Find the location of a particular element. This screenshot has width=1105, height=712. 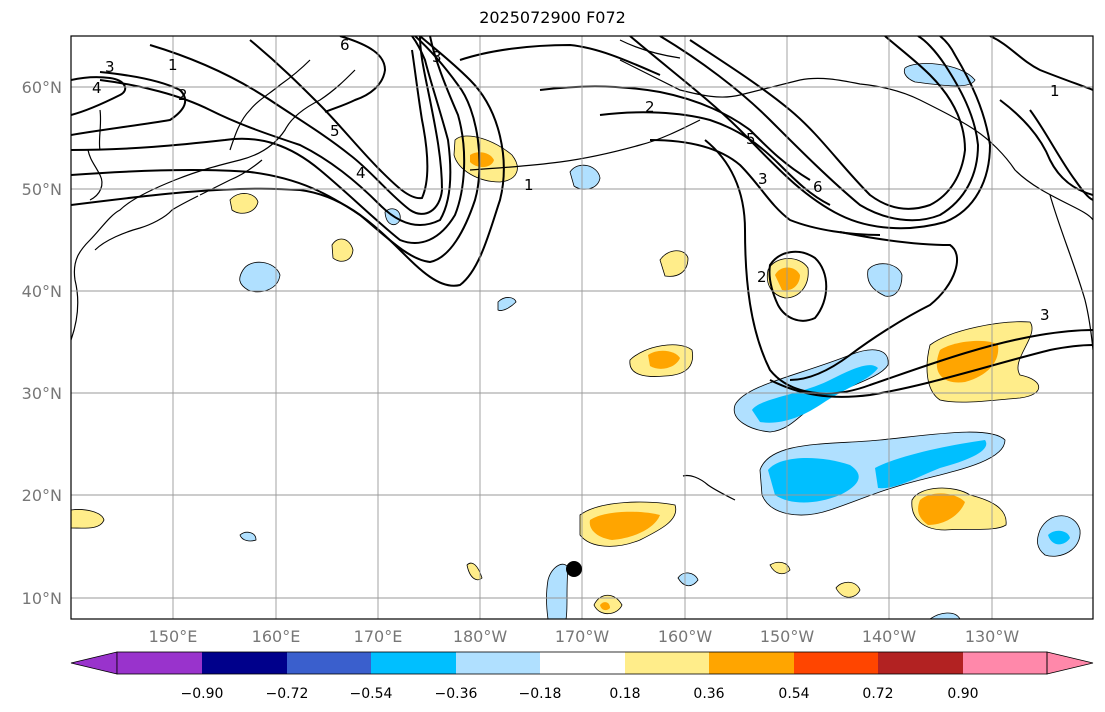

lon-label: 180°W is located at coordinates (480, 636).